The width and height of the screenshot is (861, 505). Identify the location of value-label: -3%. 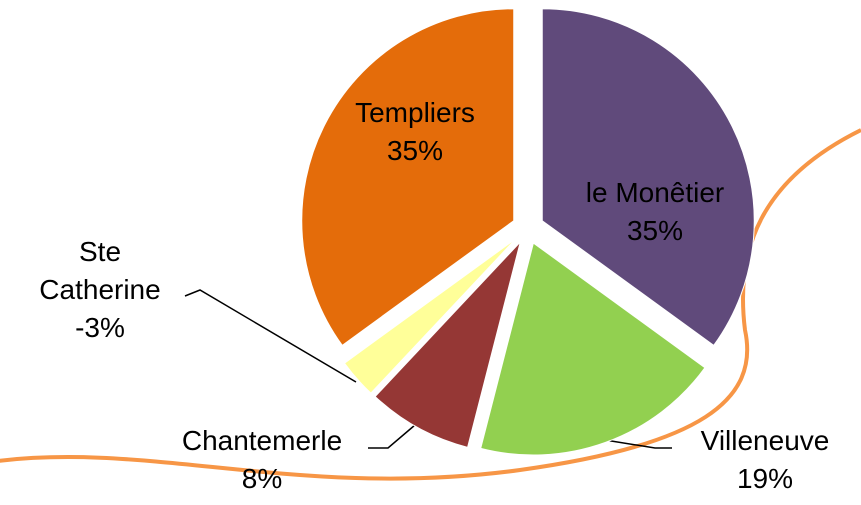
(100, 327).